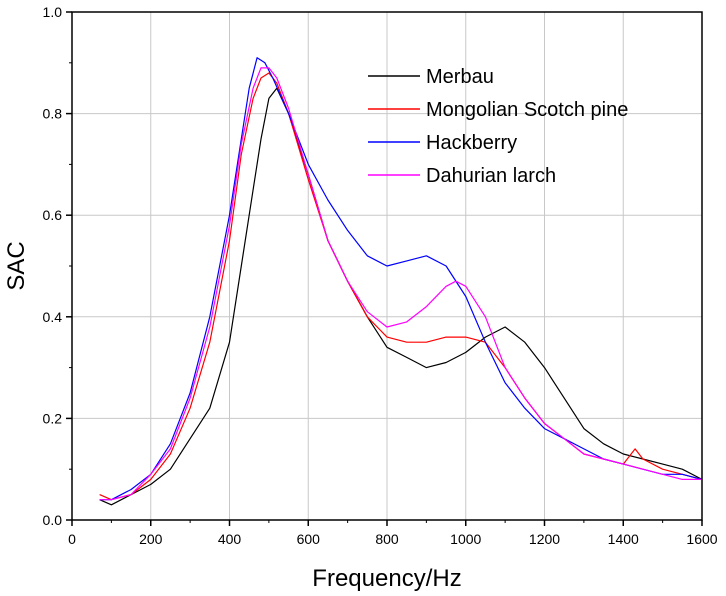 This screenshot has height=596, width=726. Describe the element at coordinates (544, 539) in the screenshot. I see `x-tick-label: 1200` at that location.